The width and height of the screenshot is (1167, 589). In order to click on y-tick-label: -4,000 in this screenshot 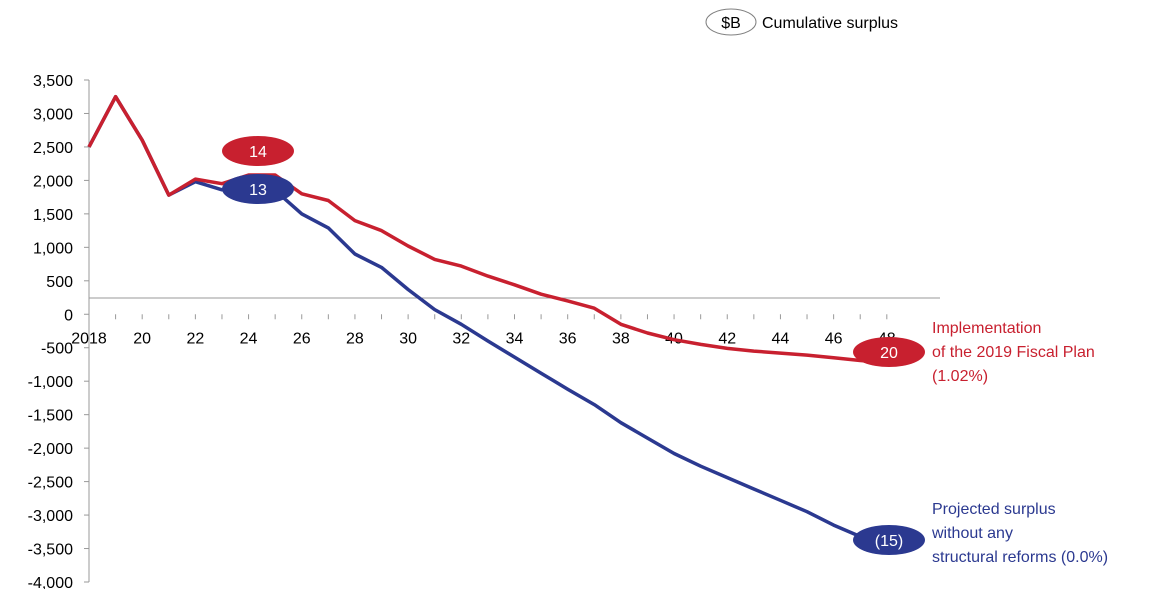, I will do `click(50, 582)`.